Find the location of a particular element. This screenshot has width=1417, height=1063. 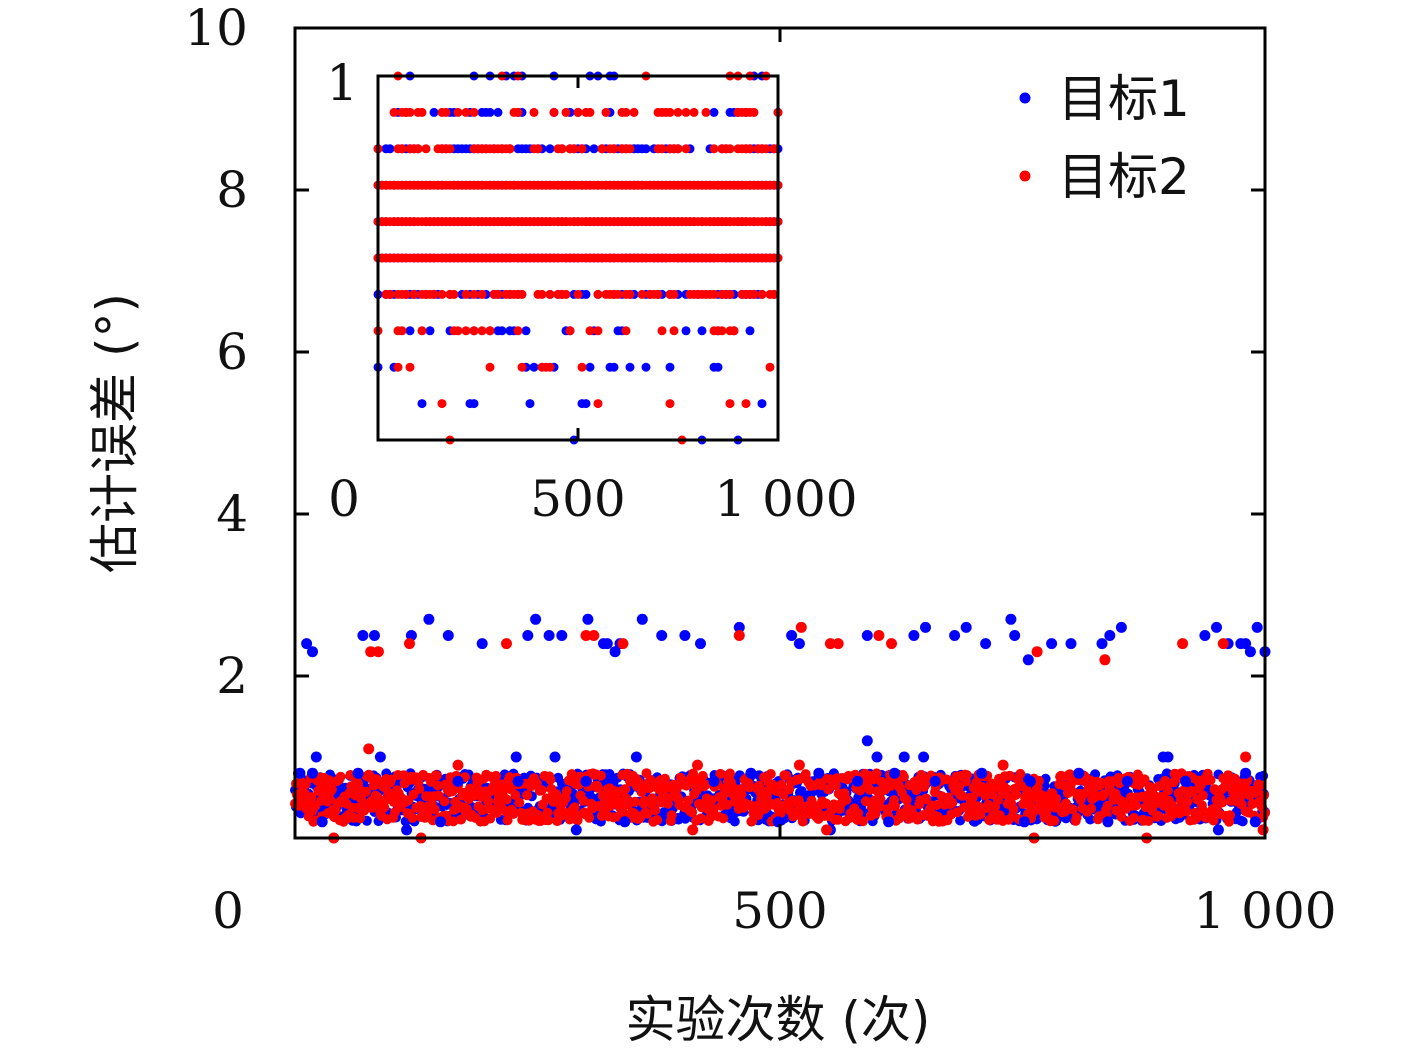

y-axis-label: 估计误差 (°) is located at coordinates (115, 433).